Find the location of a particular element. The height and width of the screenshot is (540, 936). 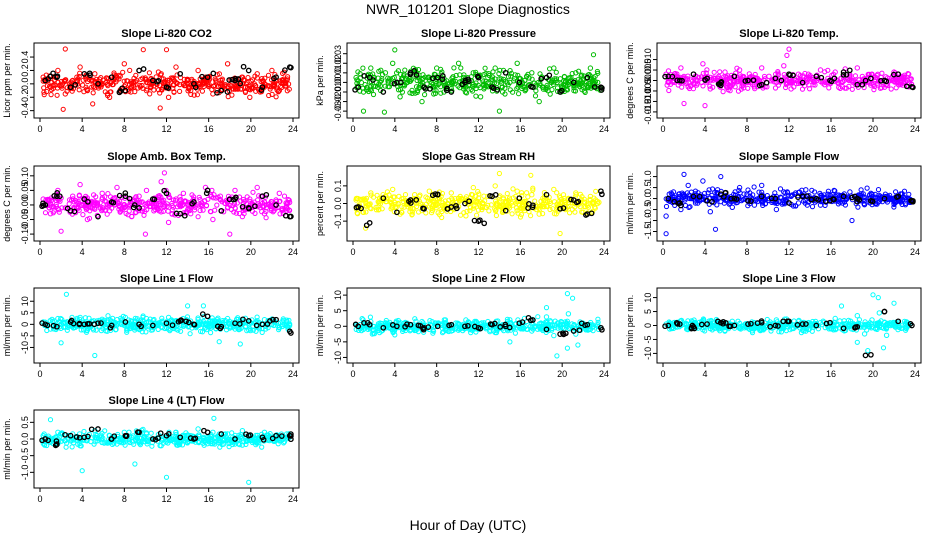

x-tick-label: 4 is located at coordinates (394, 129).